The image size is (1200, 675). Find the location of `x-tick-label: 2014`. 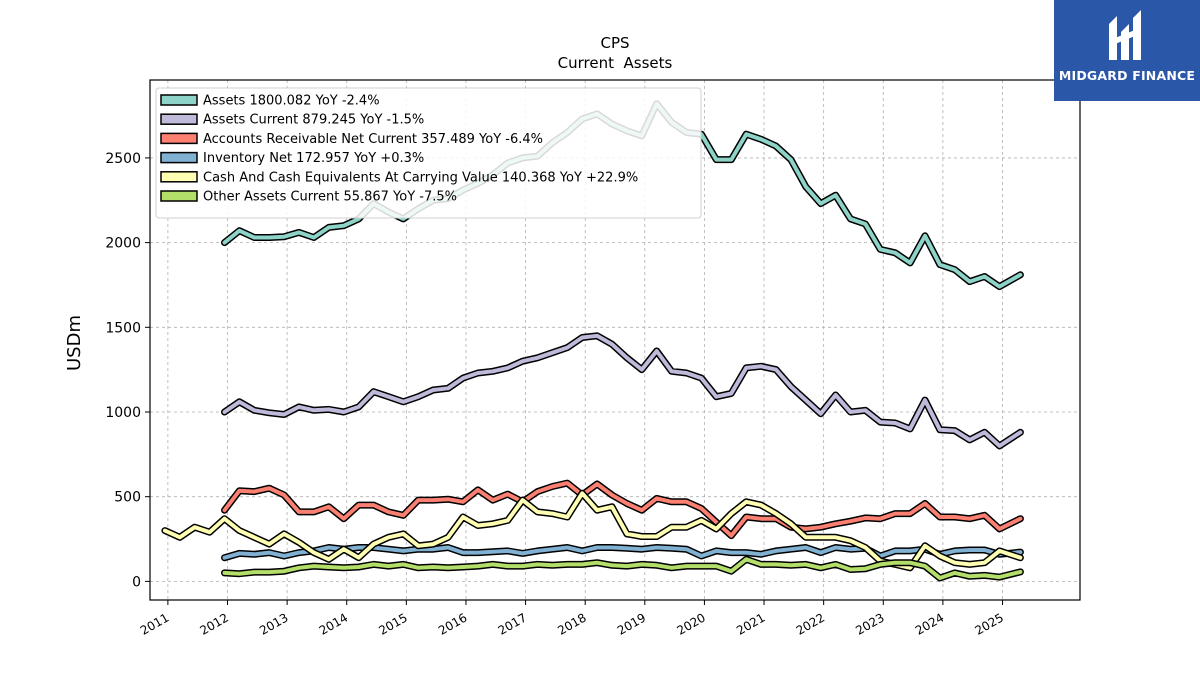

x-tick-label: 2014 is located at coordinates (333, 623).